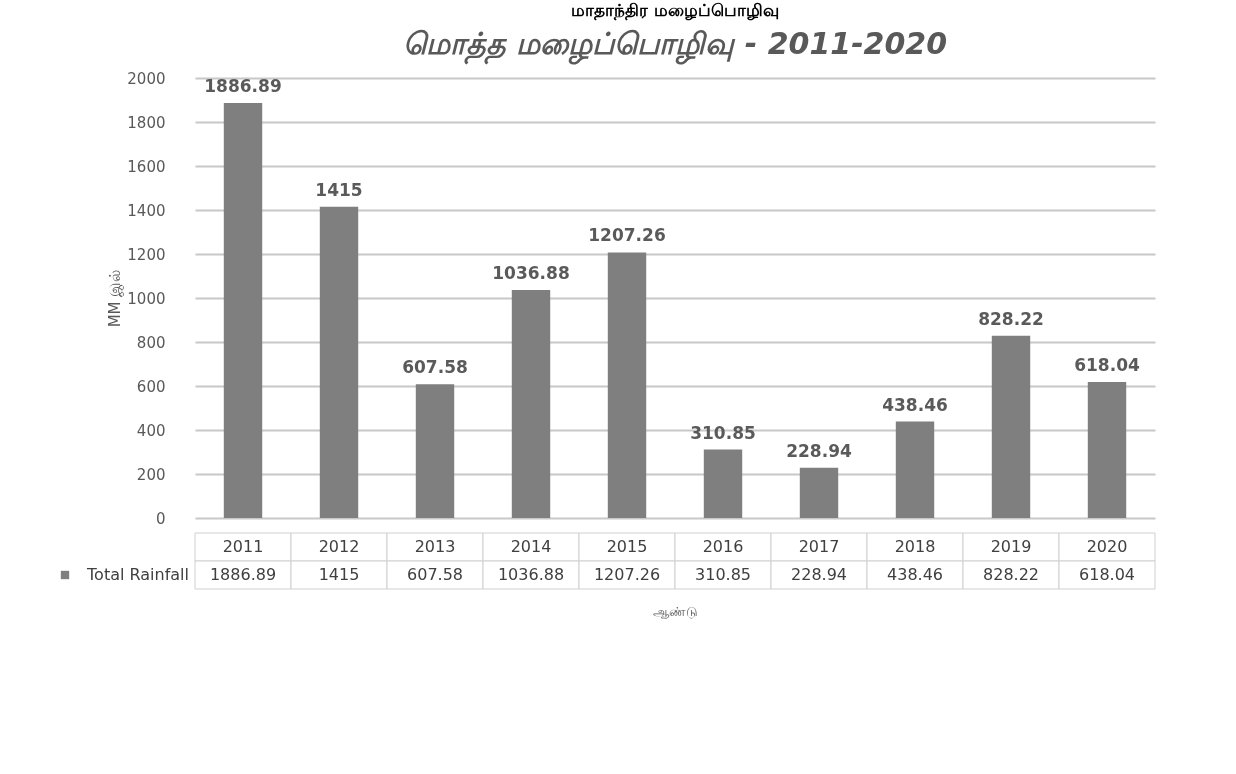 The image size is (1236, 774). I want to click on text: மாதாந்திர மழைப்பொழிவு, so click(675, 10).